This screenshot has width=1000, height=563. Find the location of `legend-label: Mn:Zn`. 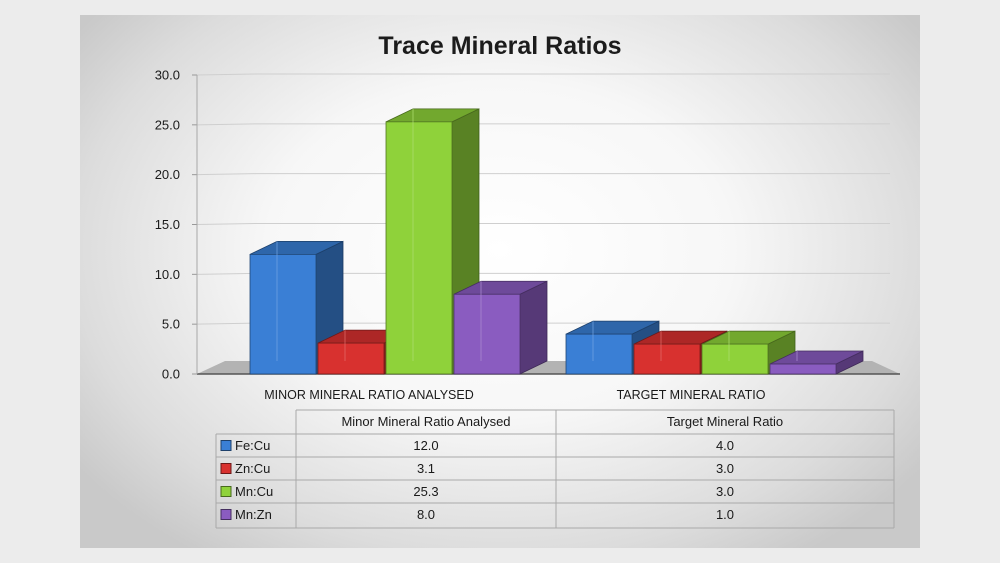

legend-label: Mn:Zn is located at coordinates (253, 514).